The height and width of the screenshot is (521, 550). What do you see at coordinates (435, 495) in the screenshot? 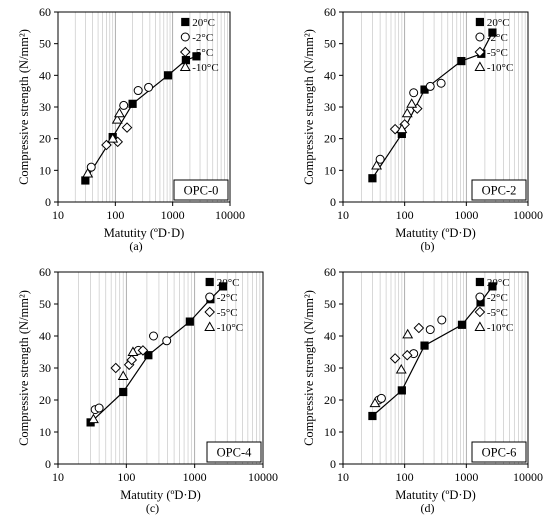
I see `x-axis-label: Matutity (ºD·D)` at bounding box center [435, 495].